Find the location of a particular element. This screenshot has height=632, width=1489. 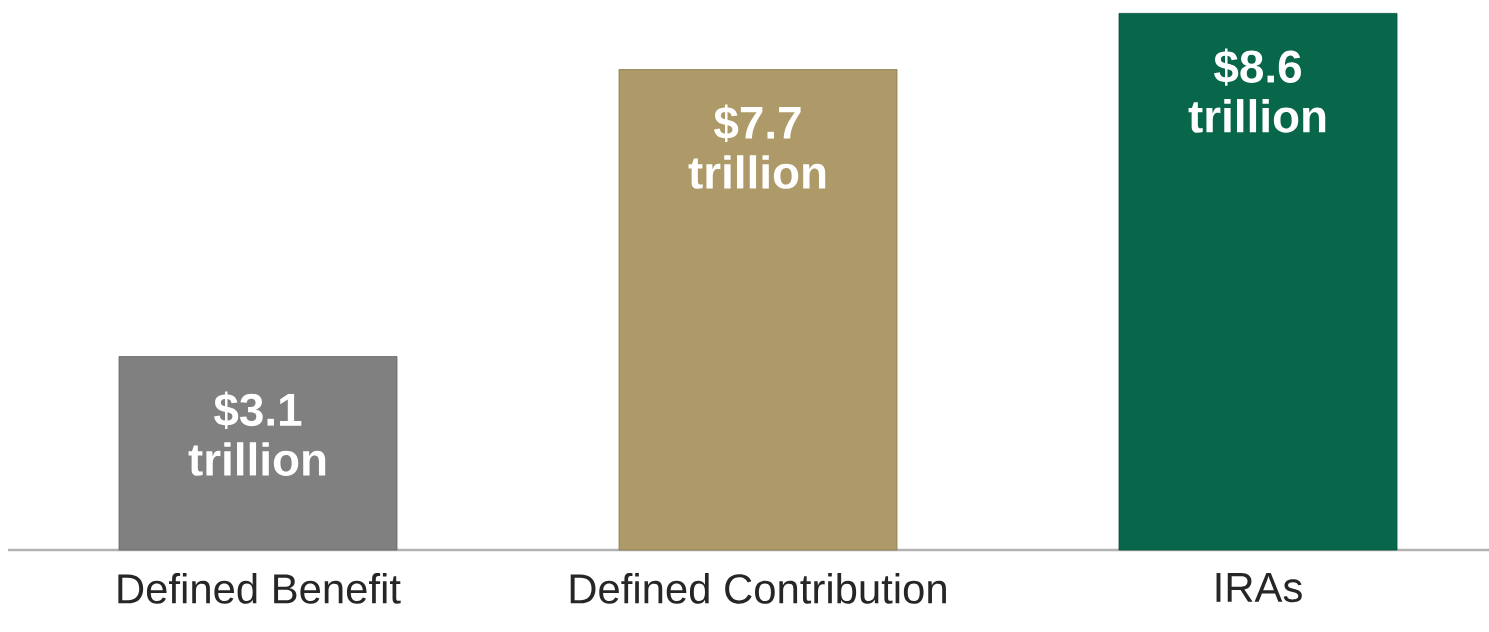

data-label: $8.6 trillion is located at coordinates (1257, 90).